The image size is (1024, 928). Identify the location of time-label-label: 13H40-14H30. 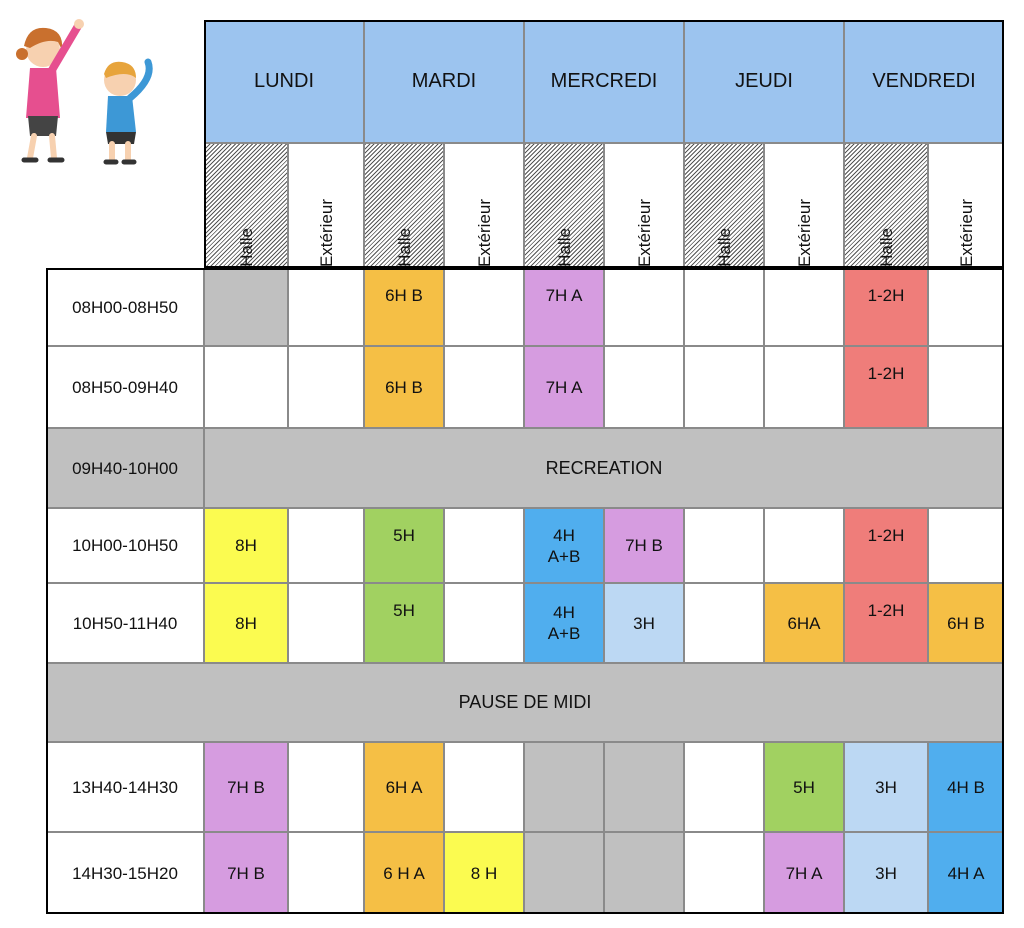
(125, 787).